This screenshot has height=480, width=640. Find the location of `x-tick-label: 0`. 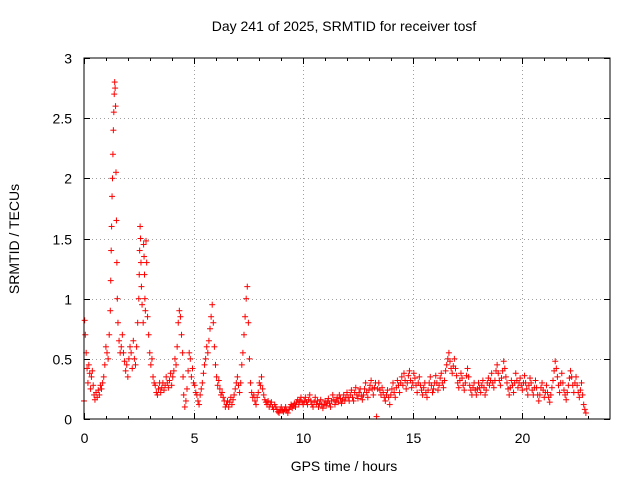

x-tick-label: 0 is located at coordinates (85, 438).